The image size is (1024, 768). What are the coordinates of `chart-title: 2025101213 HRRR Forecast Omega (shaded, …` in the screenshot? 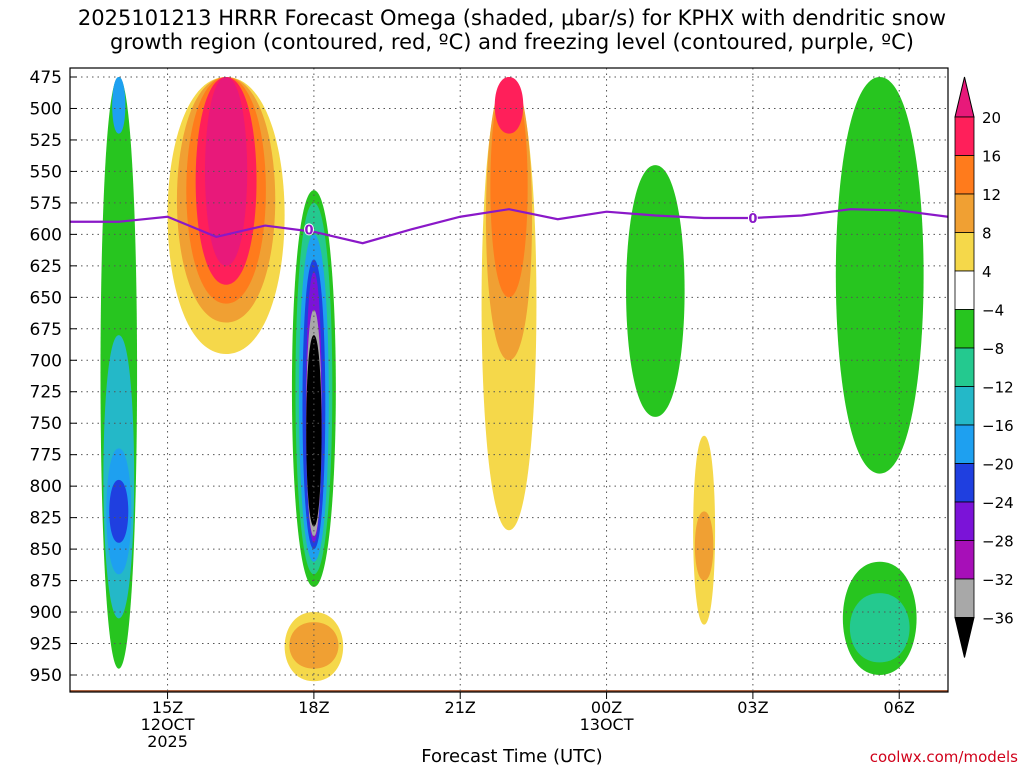 It's located at (512, 30).